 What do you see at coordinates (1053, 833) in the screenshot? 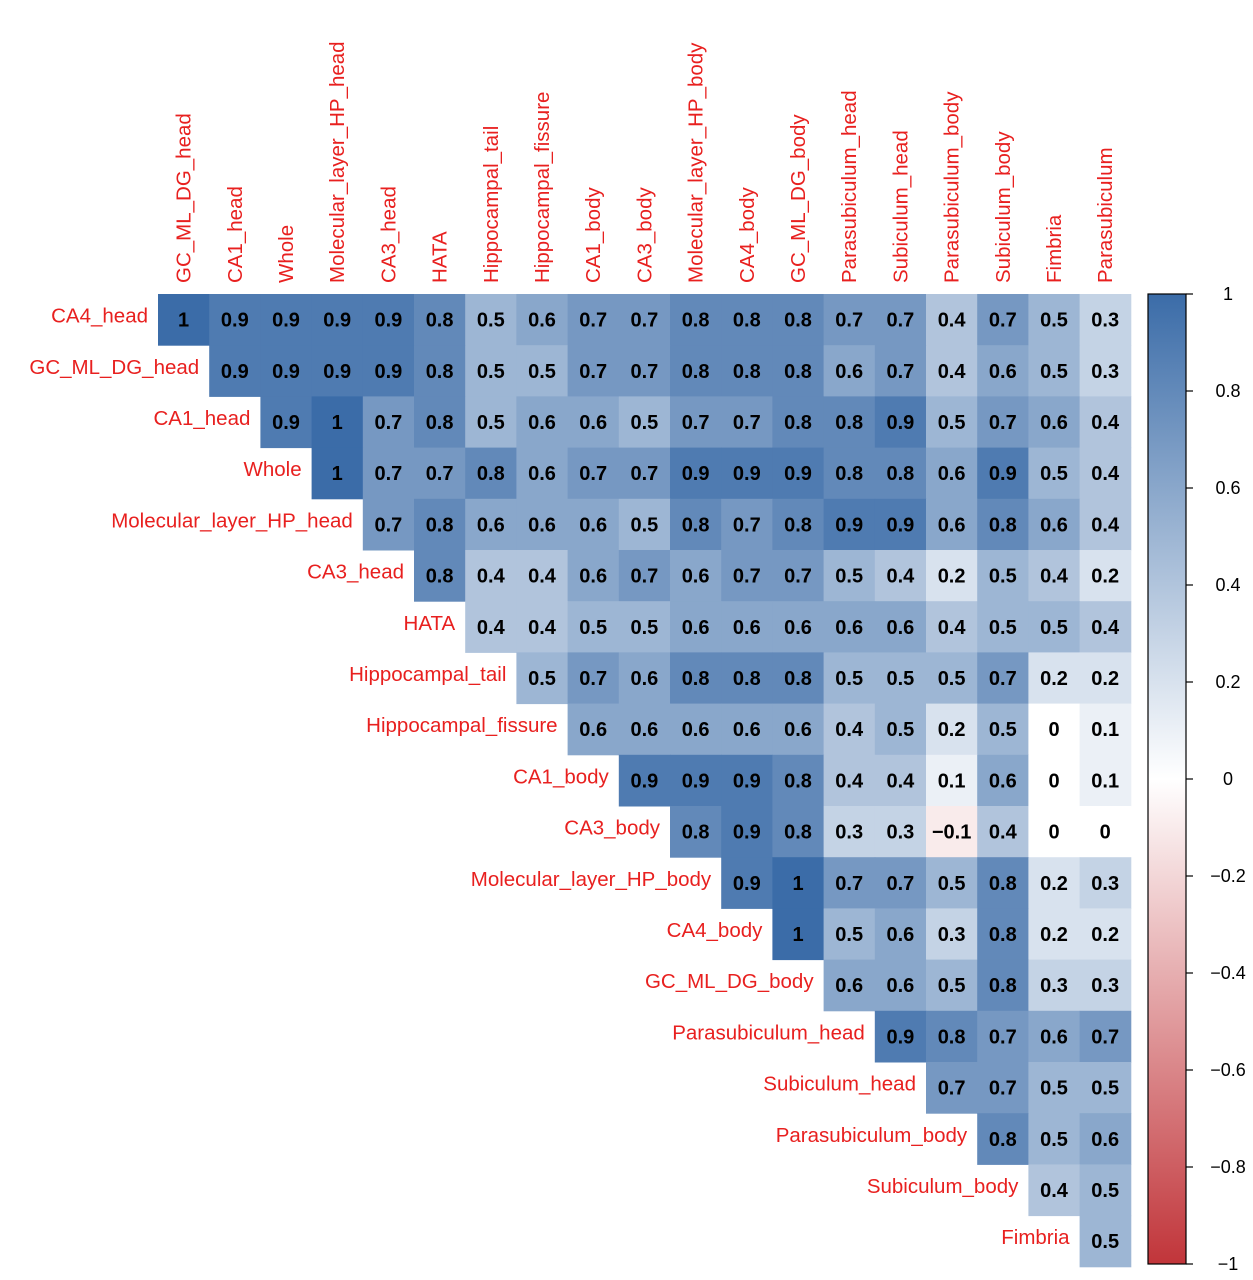
I see `cell-value-label: 0` at bounding box center [1053, 833].